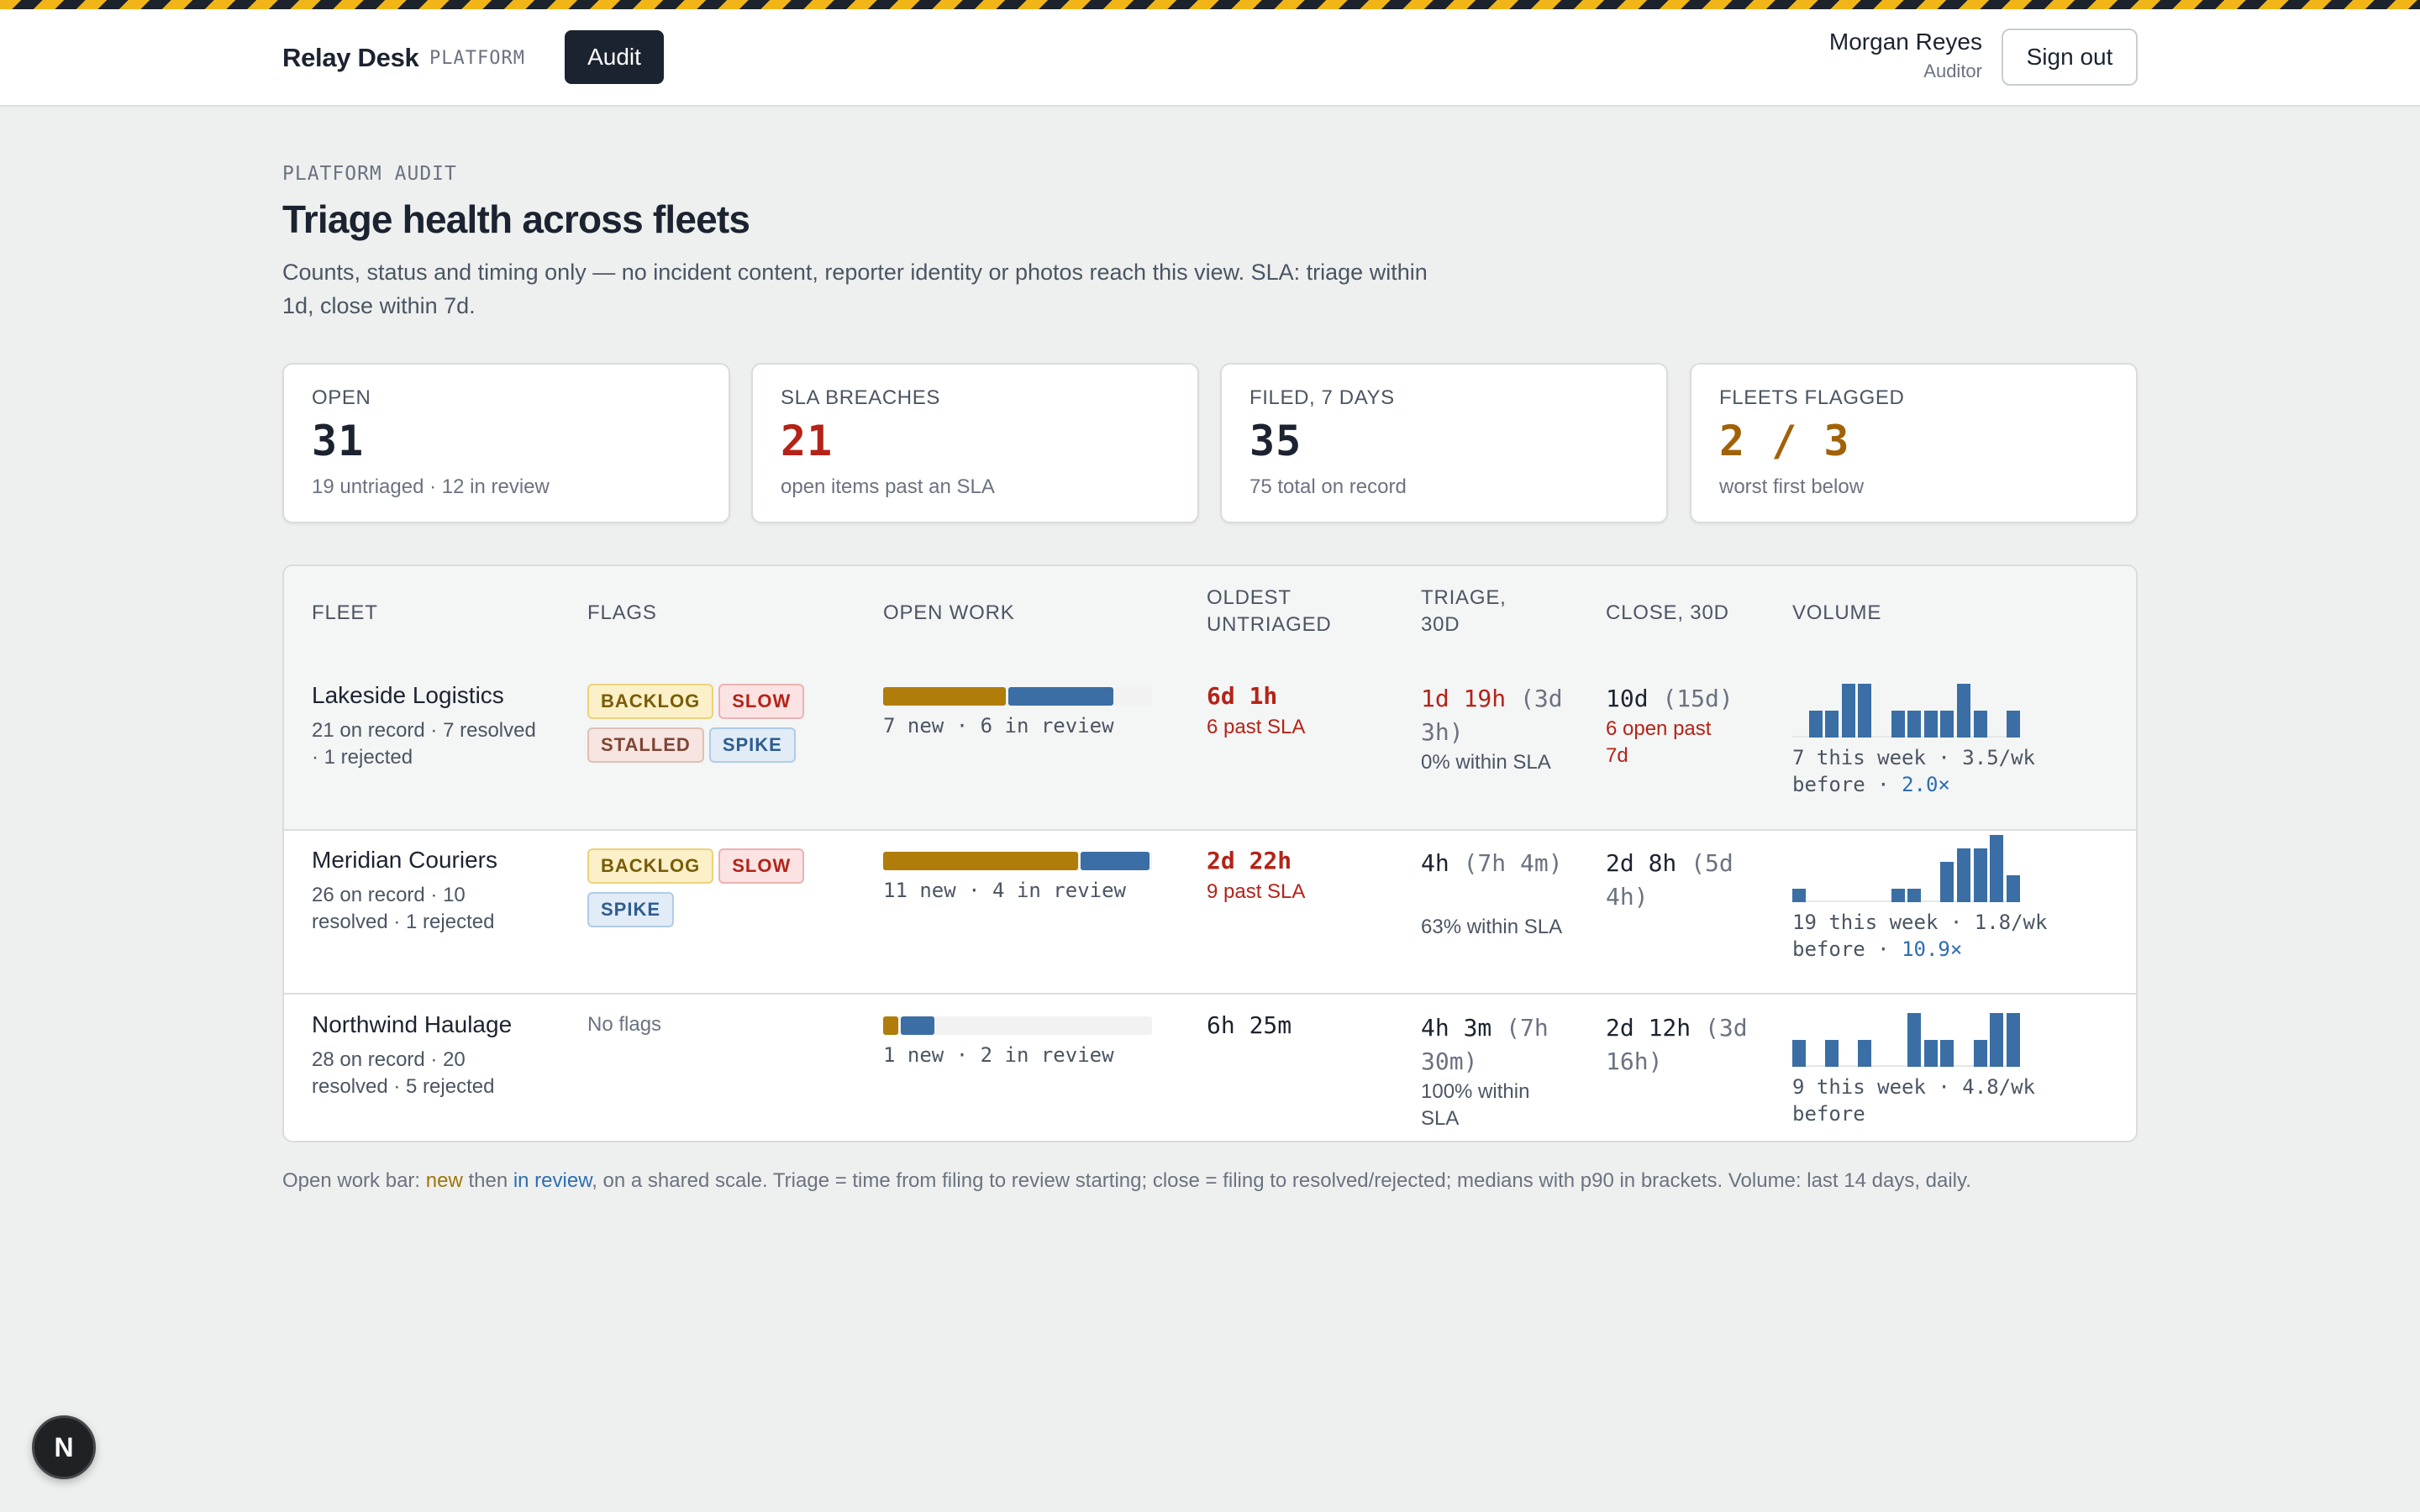  What do you see at coordinates (1269, 624) in the screenshot?
I see `col-oldest-line2: UNTRIAGED` at bounding box center [1269, 624].